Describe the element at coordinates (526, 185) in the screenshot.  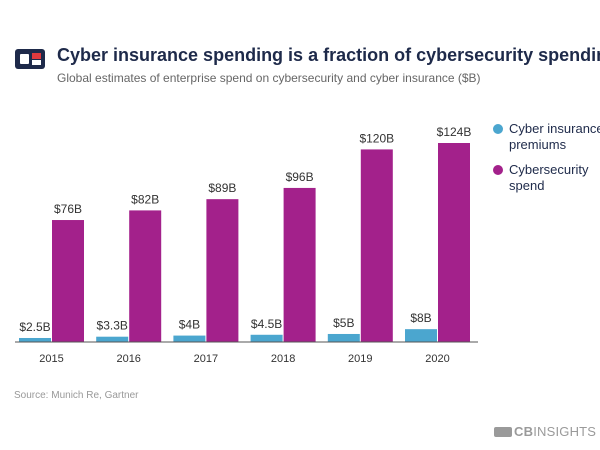
I see `legend-label-cybersecurity-line-2: spend` at that location.